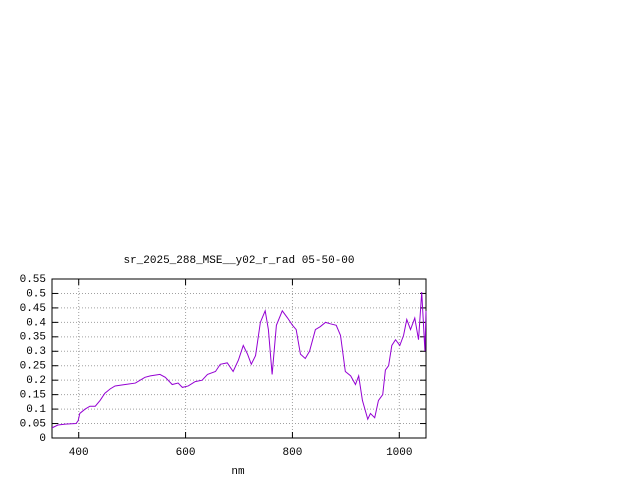  I want to click on y-tick-label: 0.1, so click(36, 410).